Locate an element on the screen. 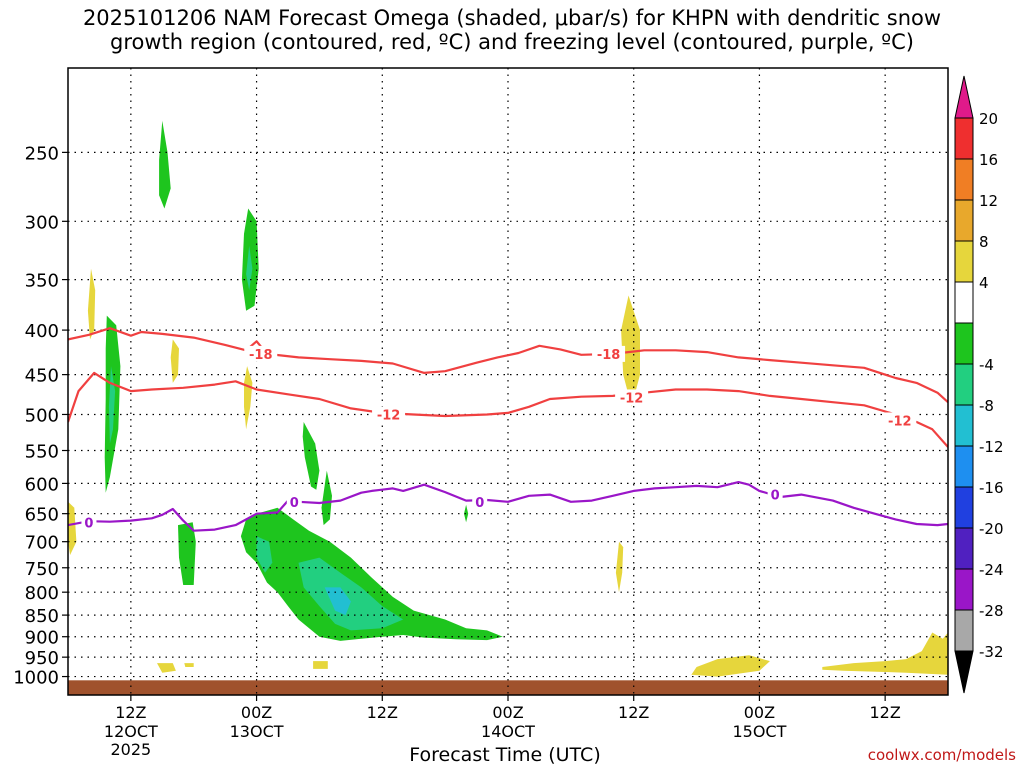 Image resolution: width=1024 pixels, height=768 pixels. colorbar-label-10: -24 is located at coordinates (991, 570).